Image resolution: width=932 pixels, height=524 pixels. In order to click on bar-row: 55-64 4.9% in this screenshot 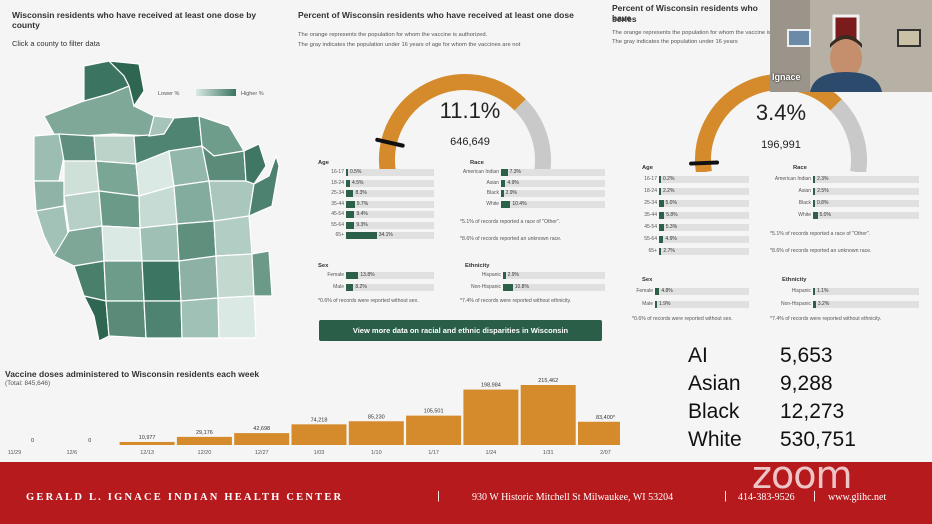, I will do `click(696, 239)`.